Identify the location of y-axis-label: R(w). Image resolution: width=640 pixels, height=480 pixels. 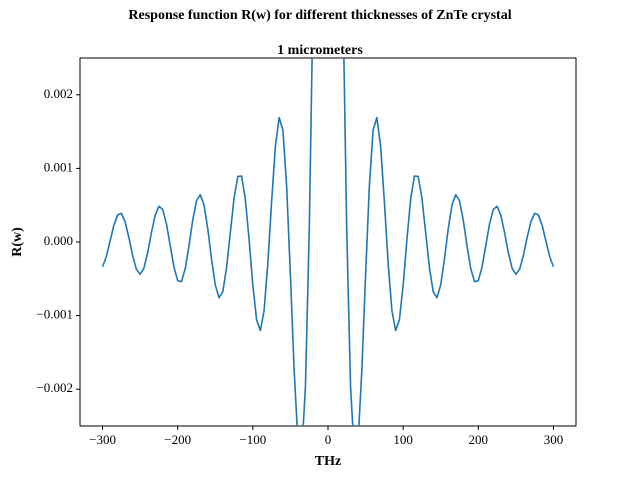
(17, 242).